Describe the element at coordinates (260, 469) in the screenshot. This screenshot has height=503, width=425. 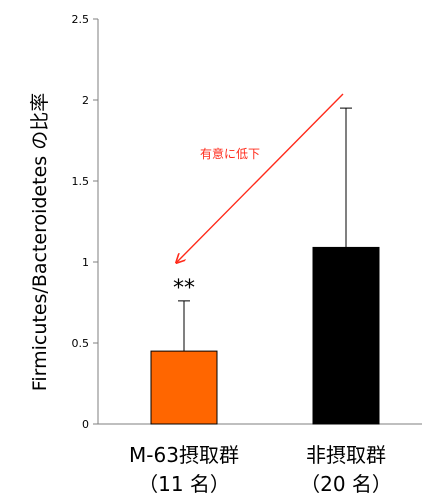
I see `x-axis-labels: M-63摂取群 （11 名） 非摂取群 （20 名）` at that location.